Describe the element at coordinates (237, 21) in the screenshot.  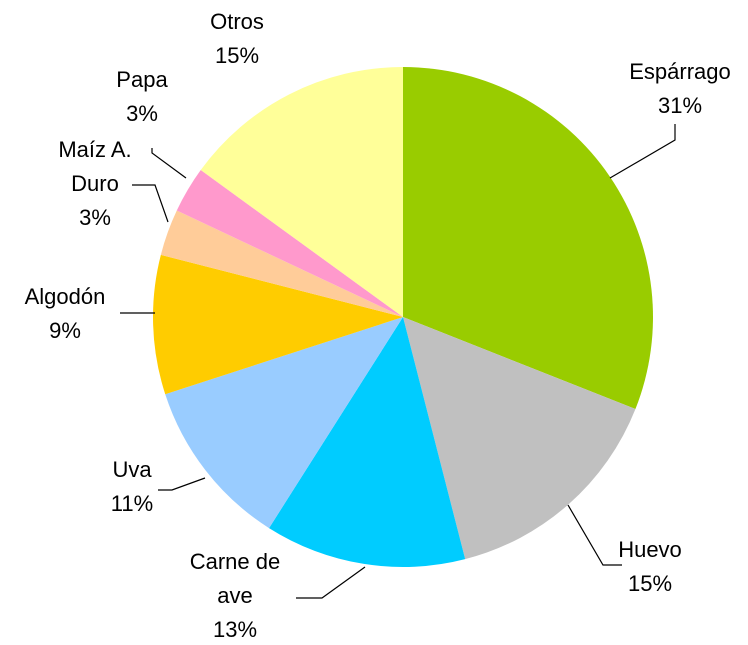
I see `category-label: Otros` at that location.